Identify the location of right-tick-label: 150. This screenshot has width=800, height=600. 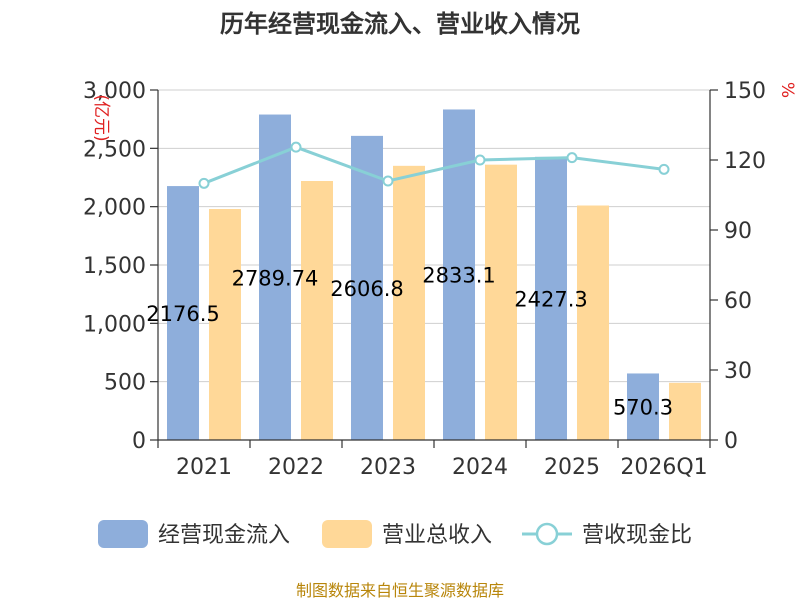
(745, 91).